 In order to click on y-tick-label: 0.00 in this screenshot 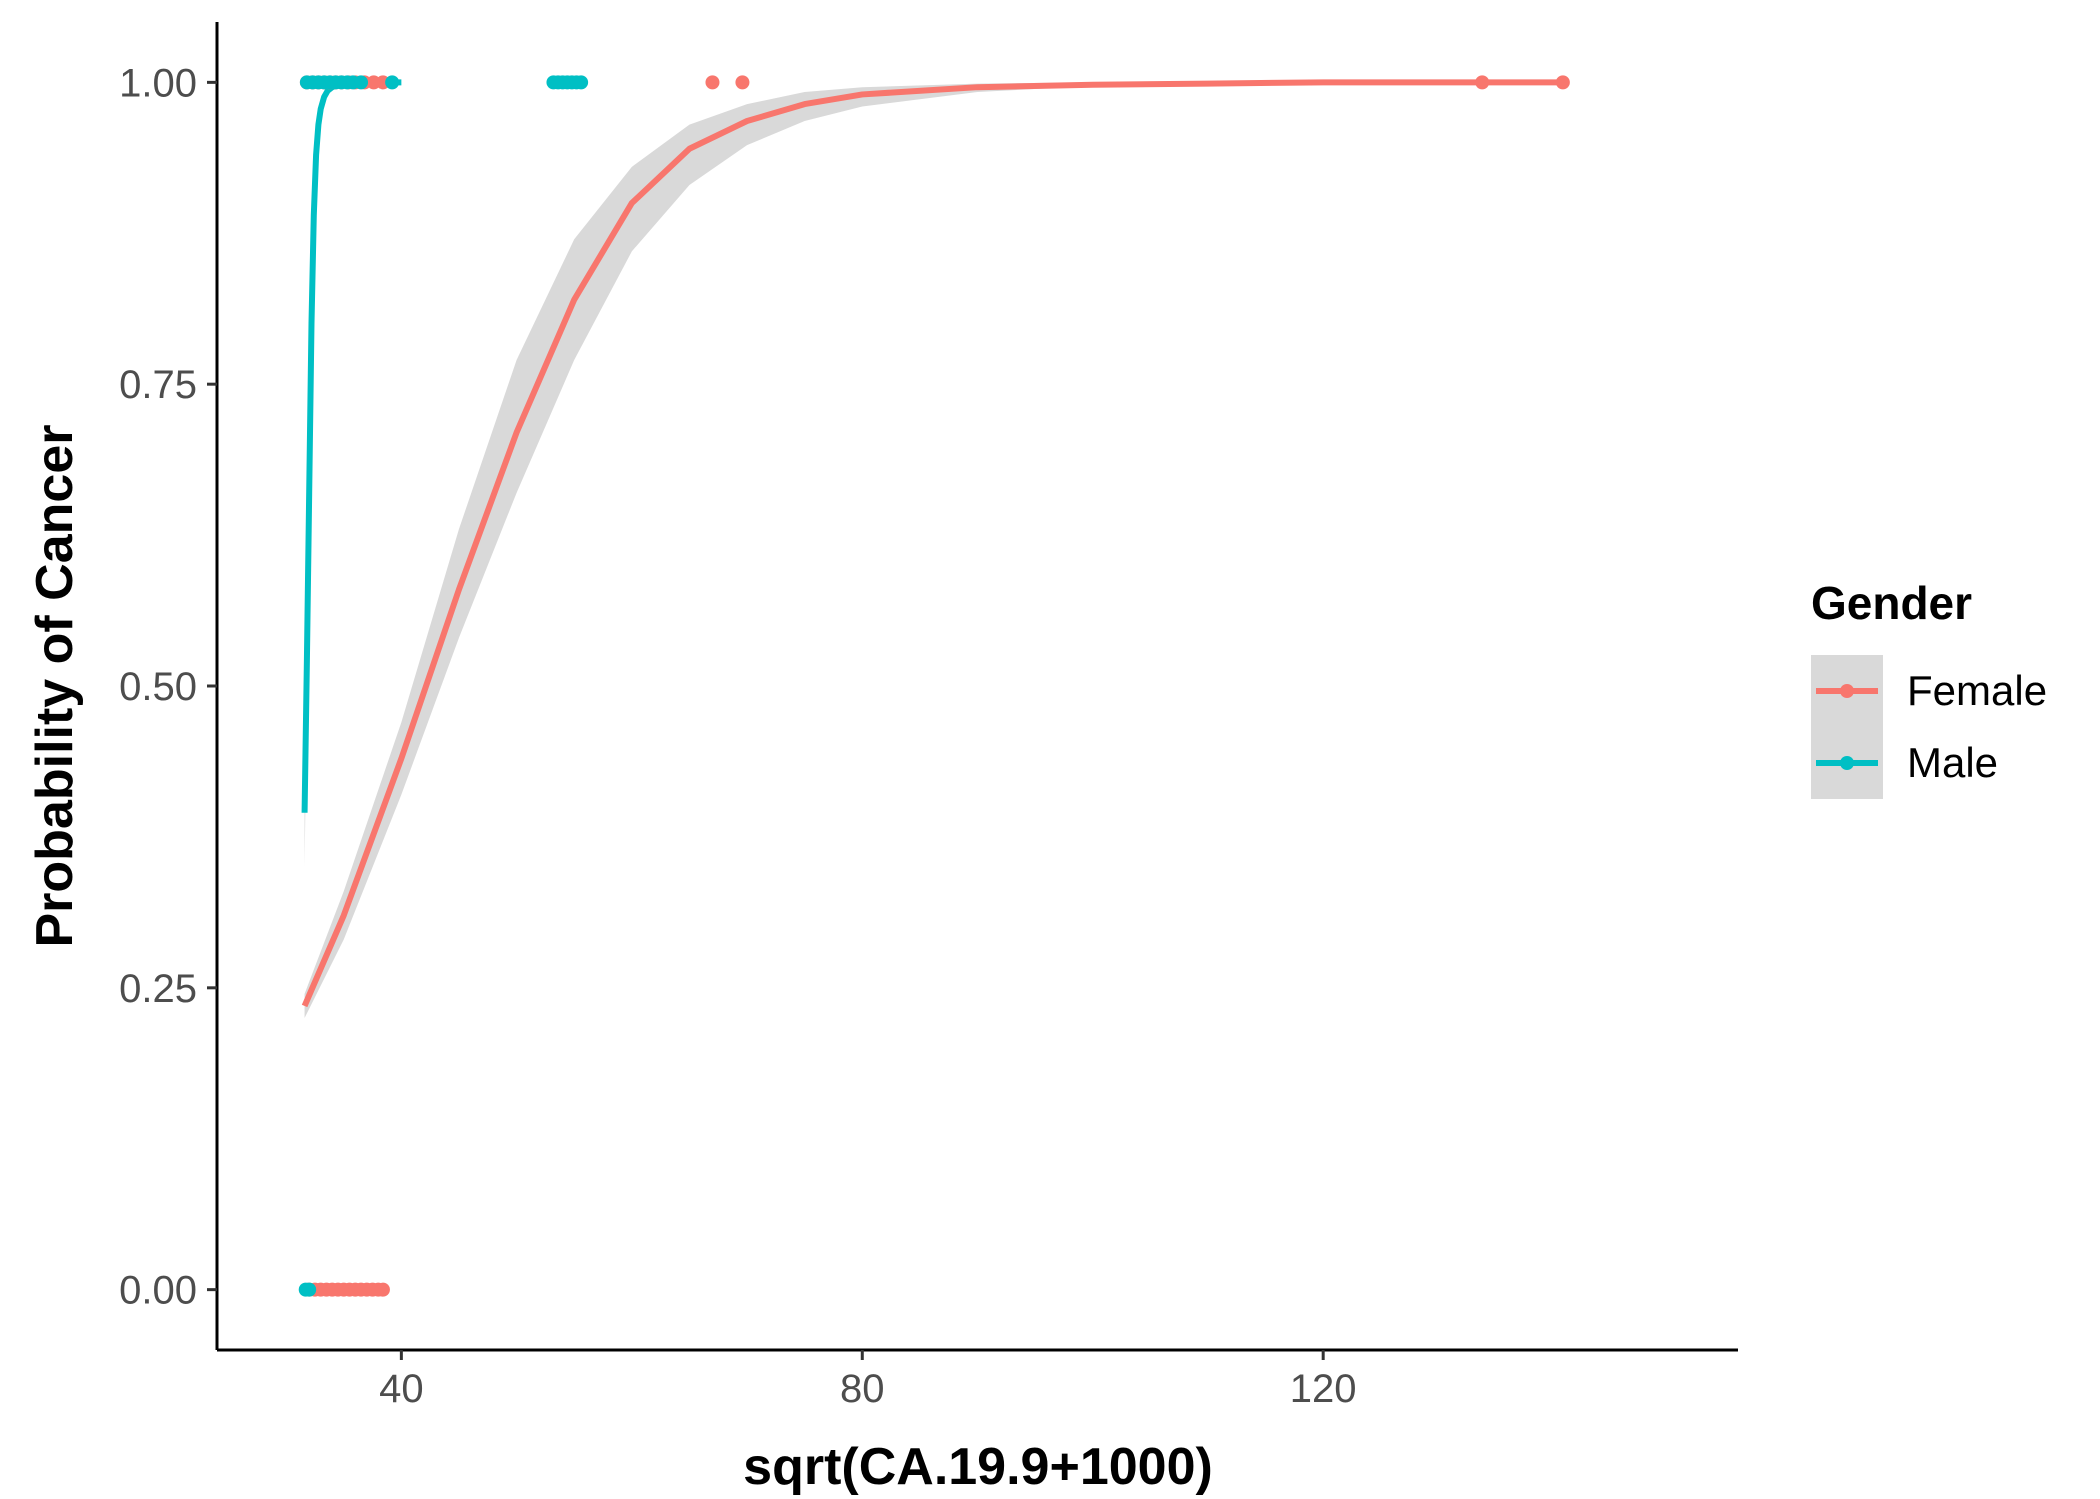, I will do `click(158, 1291)`.